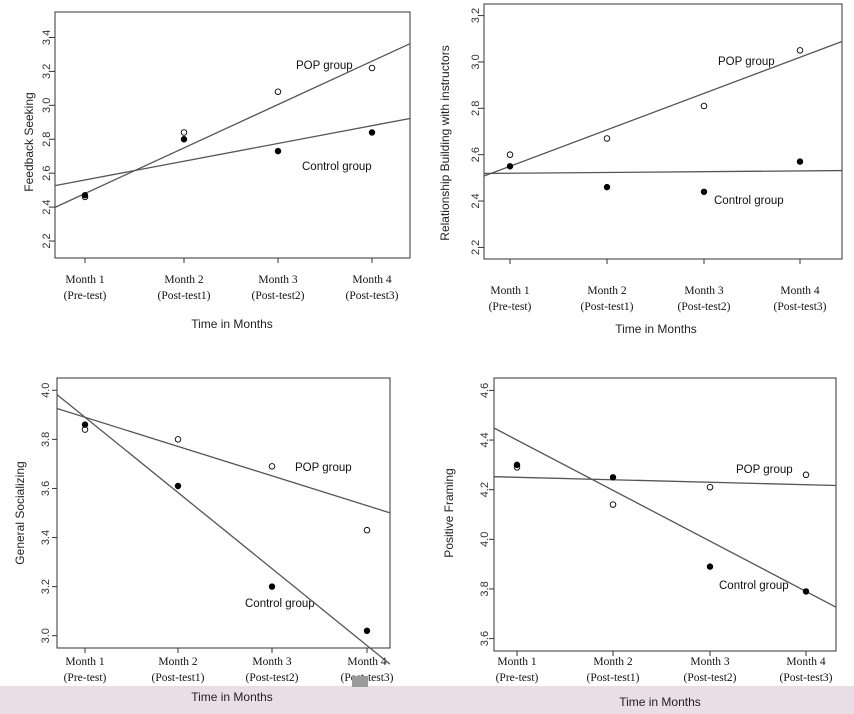 Image resolution: width=854 pixels, height=714 pixels. Describe the element at coordinates (449, 512) in the screenshot. I see `y-axis-title: Positive Framing` at that location.